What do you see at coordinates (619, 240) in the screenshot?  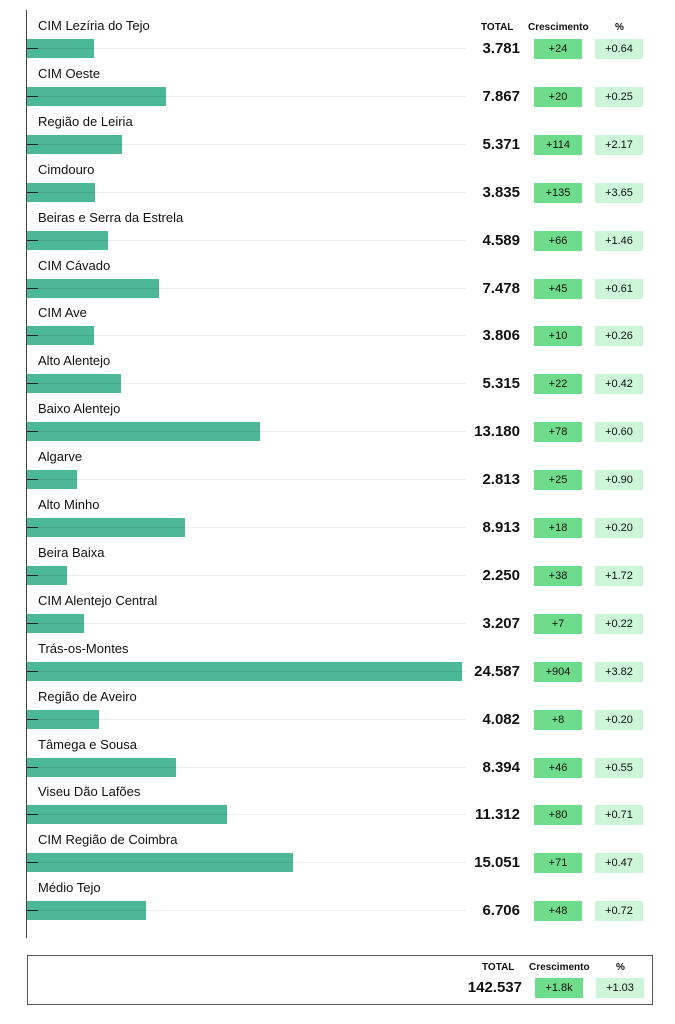 I see `percent-badge: +1.46` at bounding box center [619, 240].